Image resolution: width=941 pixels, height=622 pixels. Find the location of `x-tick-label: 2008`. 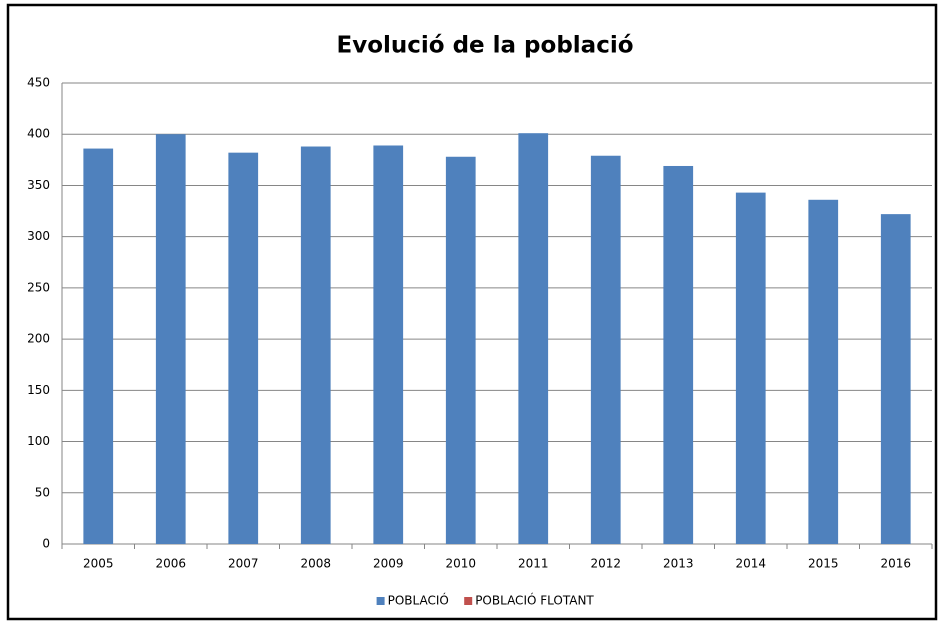

x-tick-label: 2008 is located at coordinates (315, 564).